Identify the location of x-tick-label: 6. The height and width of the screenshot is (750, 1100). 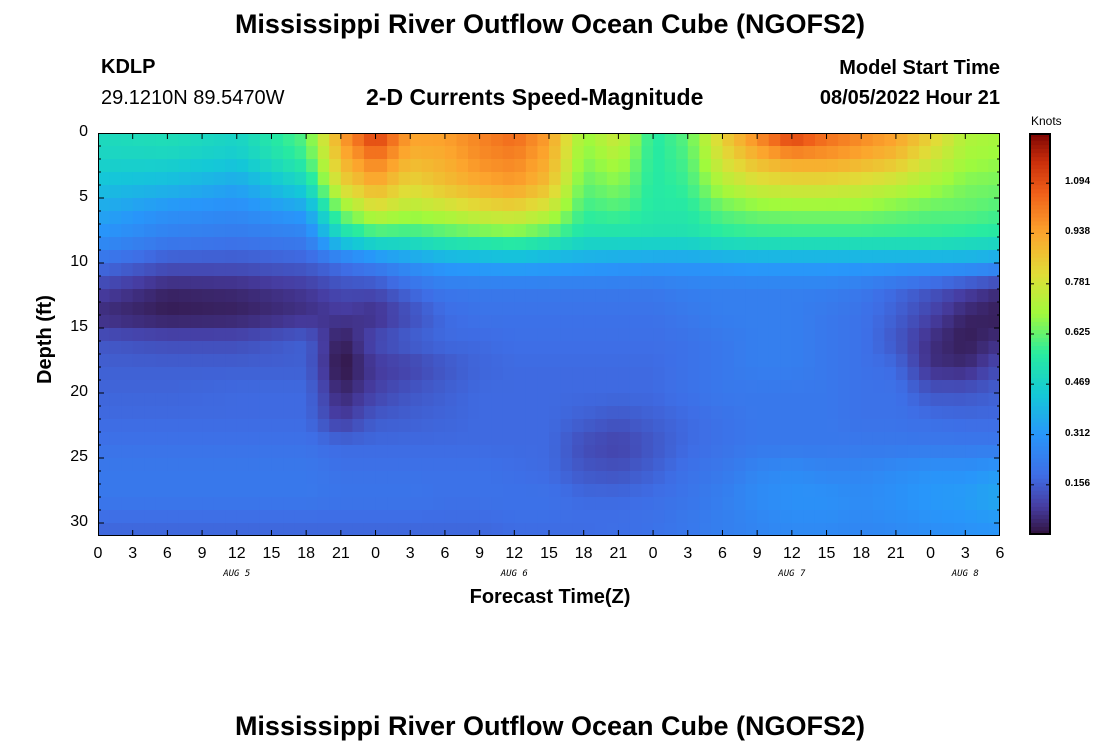
(167, 553).